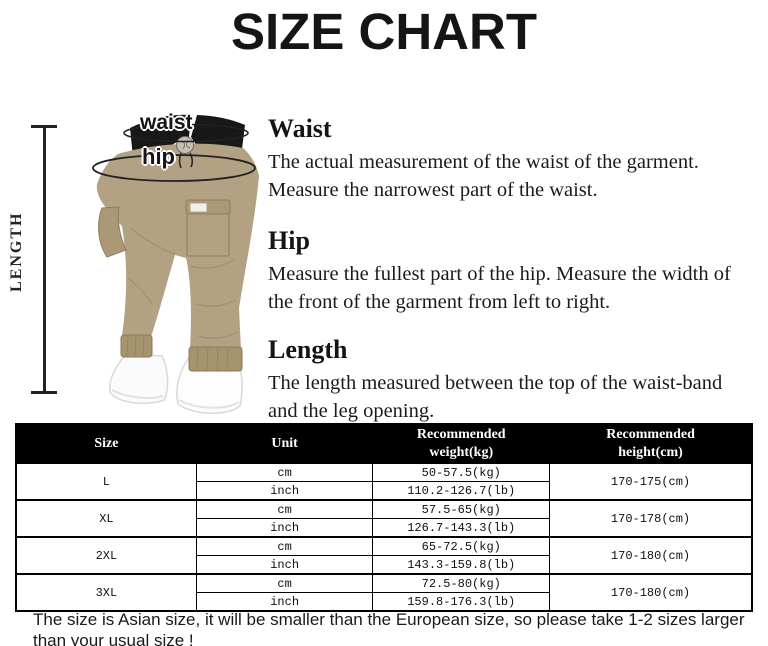 This screenshot has width=768, height=646. I want to click on table-row: XL cm 57.5-65(kg) 170-178(cm), so click(384, 518).